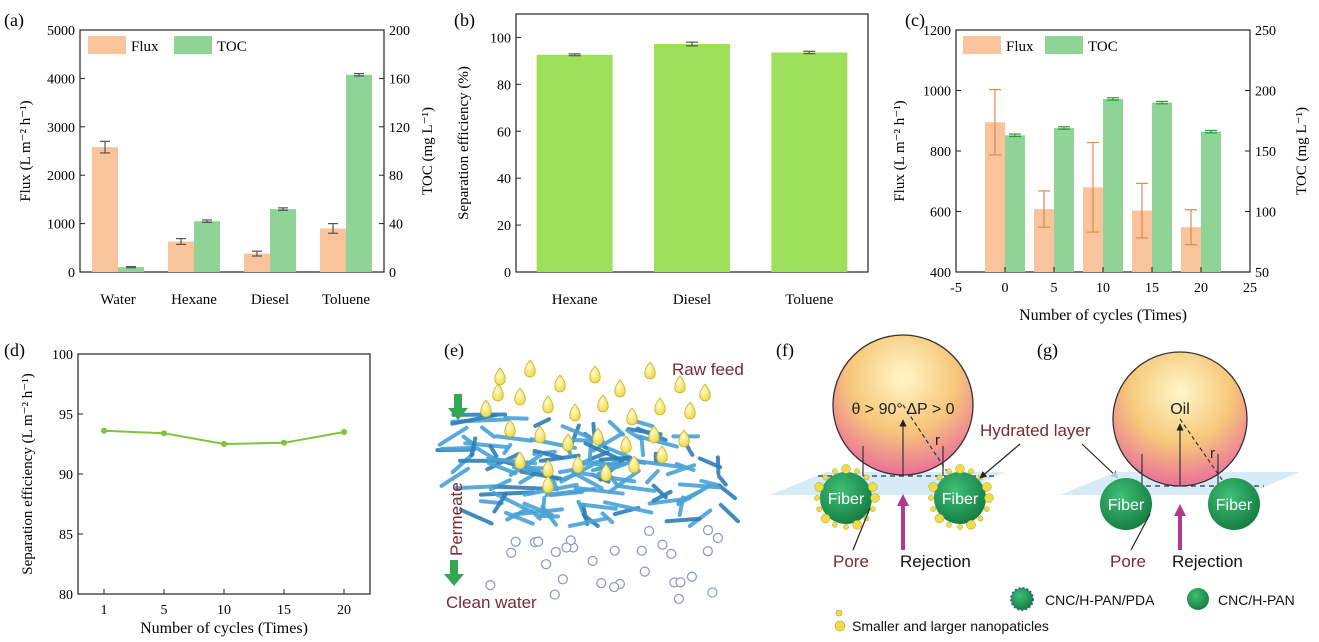  I want to click on legend-toc-swatch, so click(193, 45).